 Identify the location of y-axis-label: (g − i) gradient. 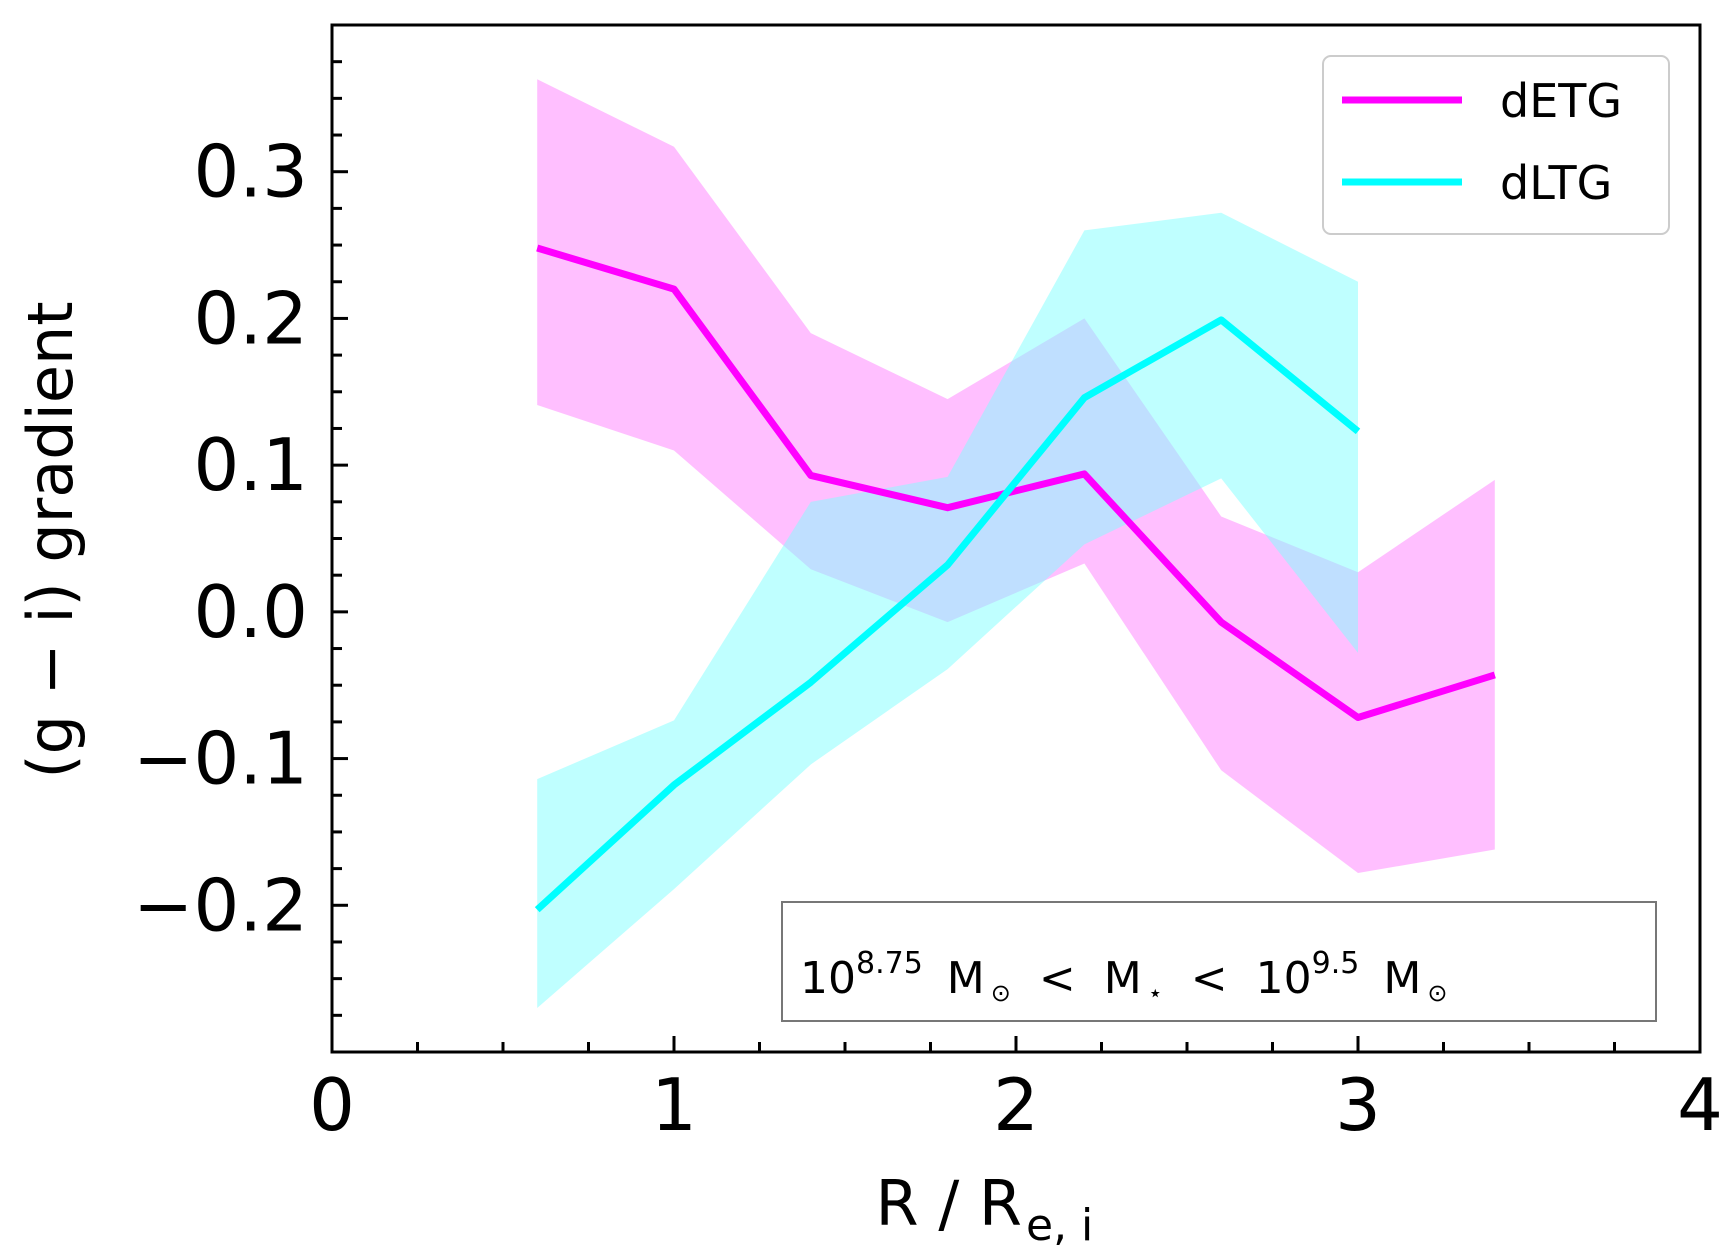
(50, 539).